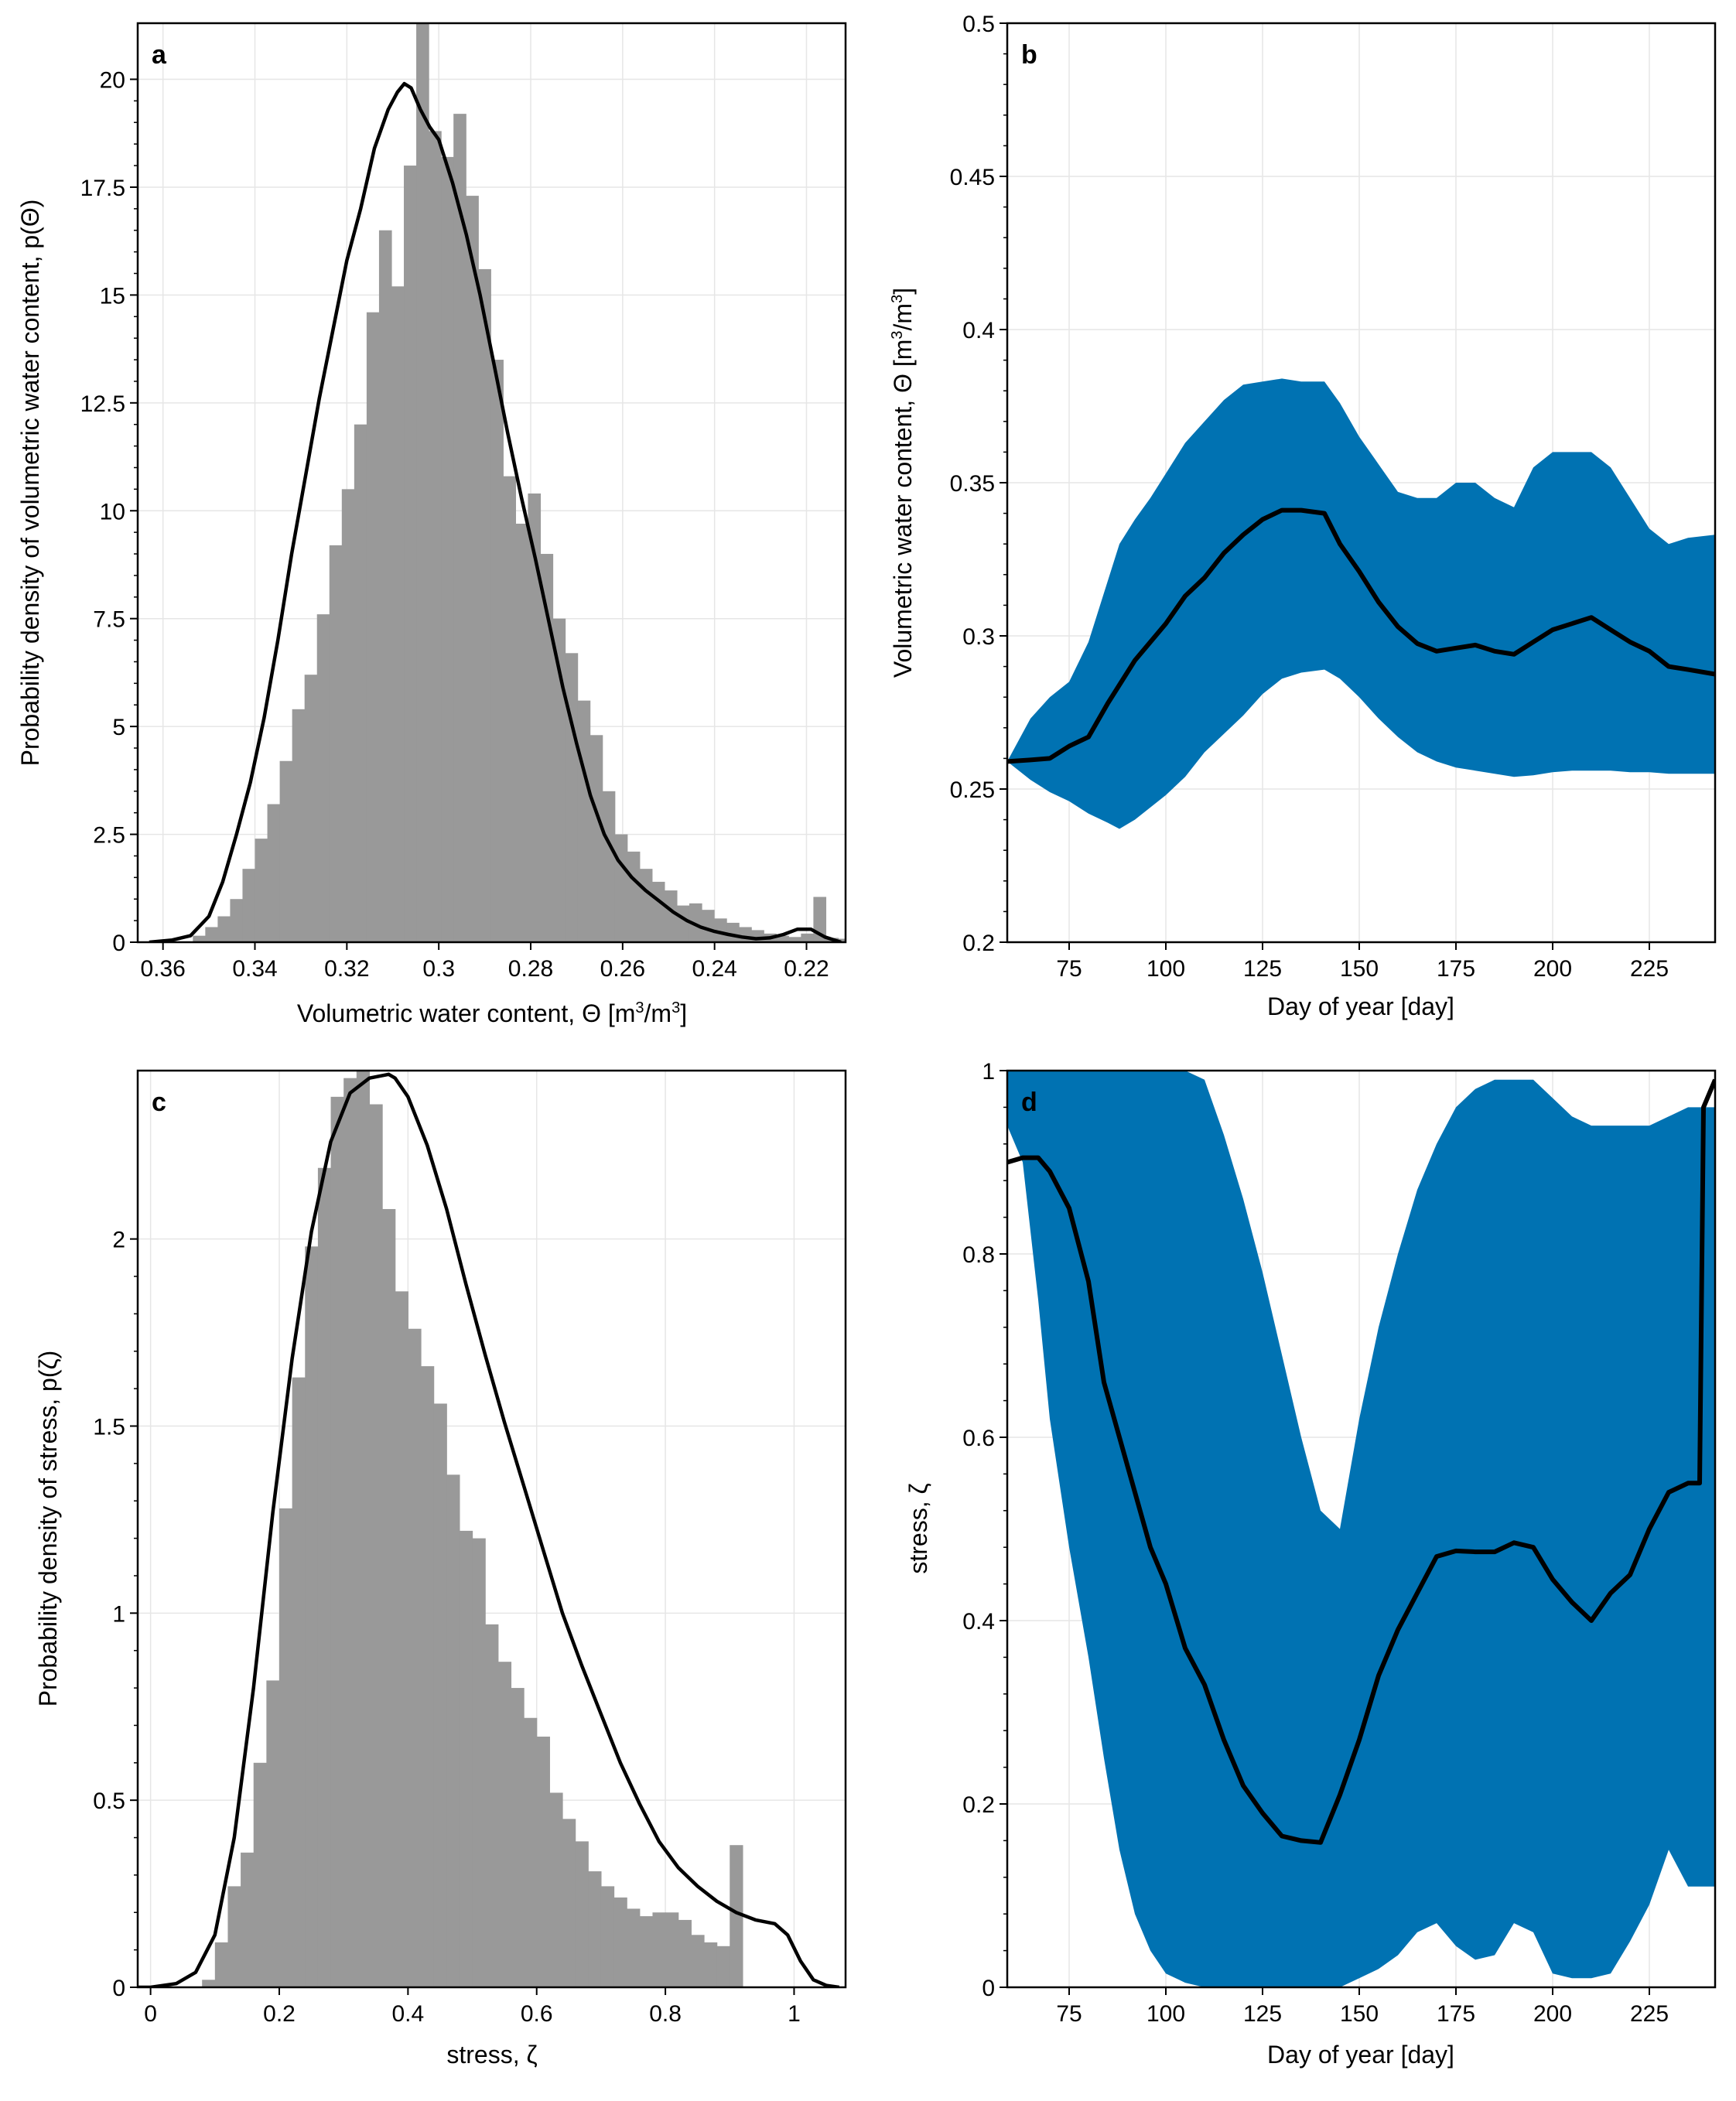 The height and width of the screenshot is (2101, 1736). Describe the element at coordinates (159, 1102) in the screenshot. I see `panel-c-letter: c` at that location.